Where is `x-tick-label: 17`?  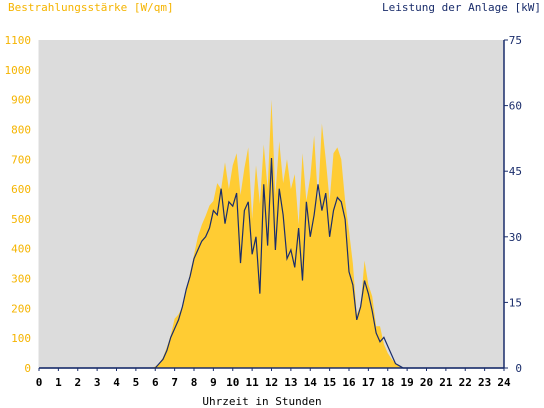
x-tick-label: 17 is located at coordinates (368, 382).